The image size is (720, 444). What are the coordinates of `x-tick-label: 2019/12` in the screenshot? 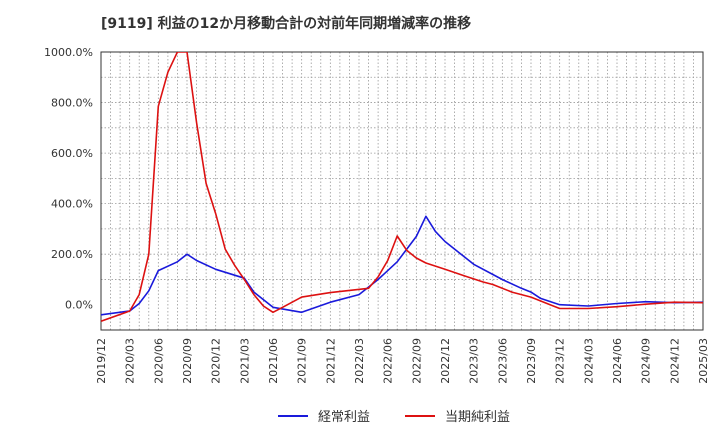 It's located at (101, 361).